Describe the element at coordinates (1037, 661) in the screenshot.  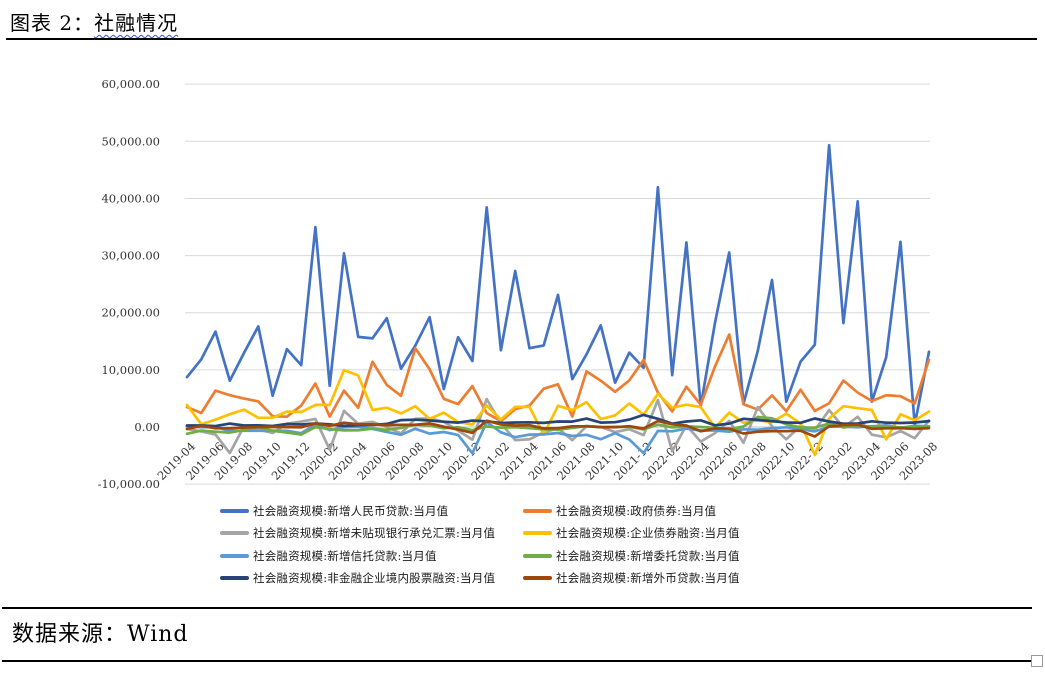
I see `corner-anchor-box` at that location.